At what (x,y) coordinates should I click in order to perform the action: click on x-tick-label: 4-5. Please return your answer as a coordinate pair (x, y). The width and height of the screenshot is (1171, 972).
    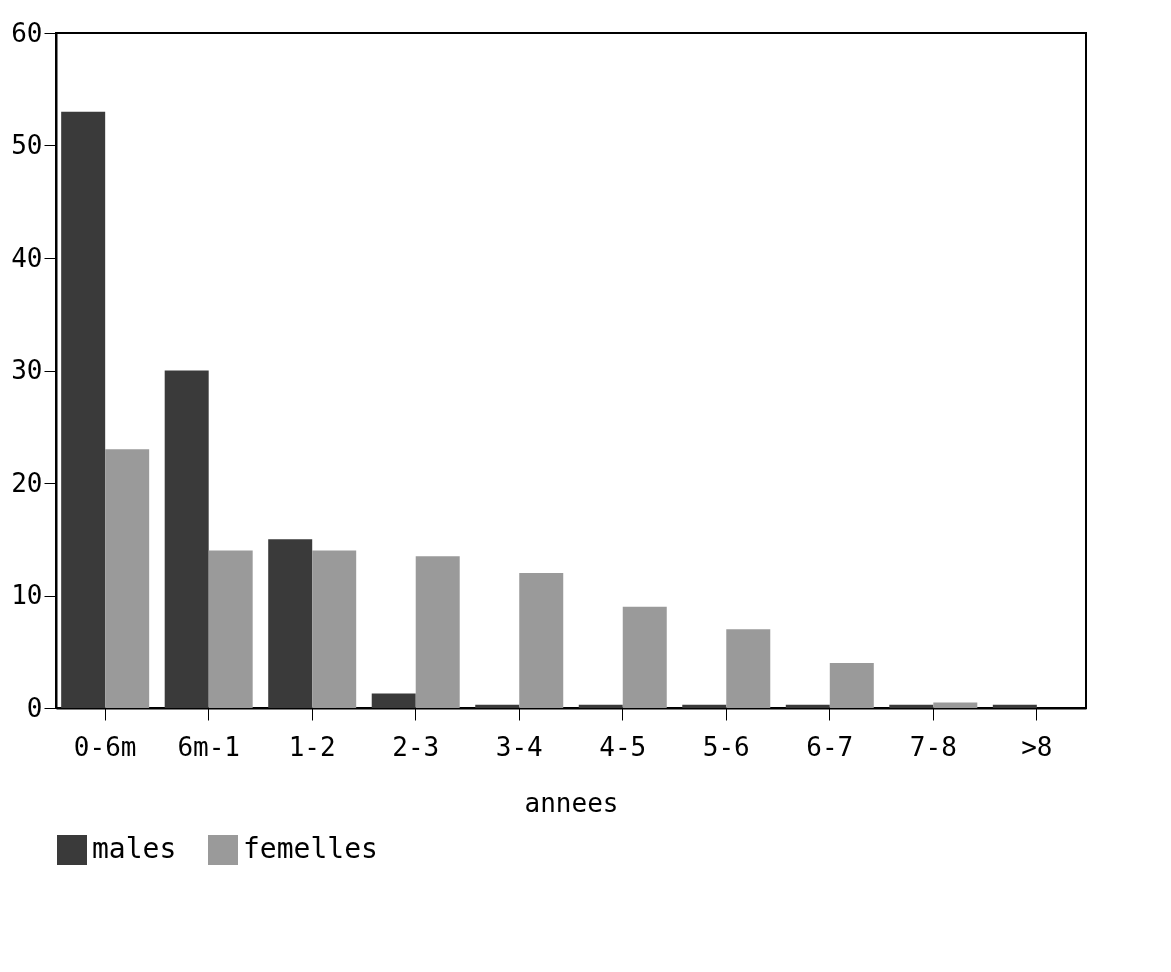
    Looking at the image, I should click on (623, 746).